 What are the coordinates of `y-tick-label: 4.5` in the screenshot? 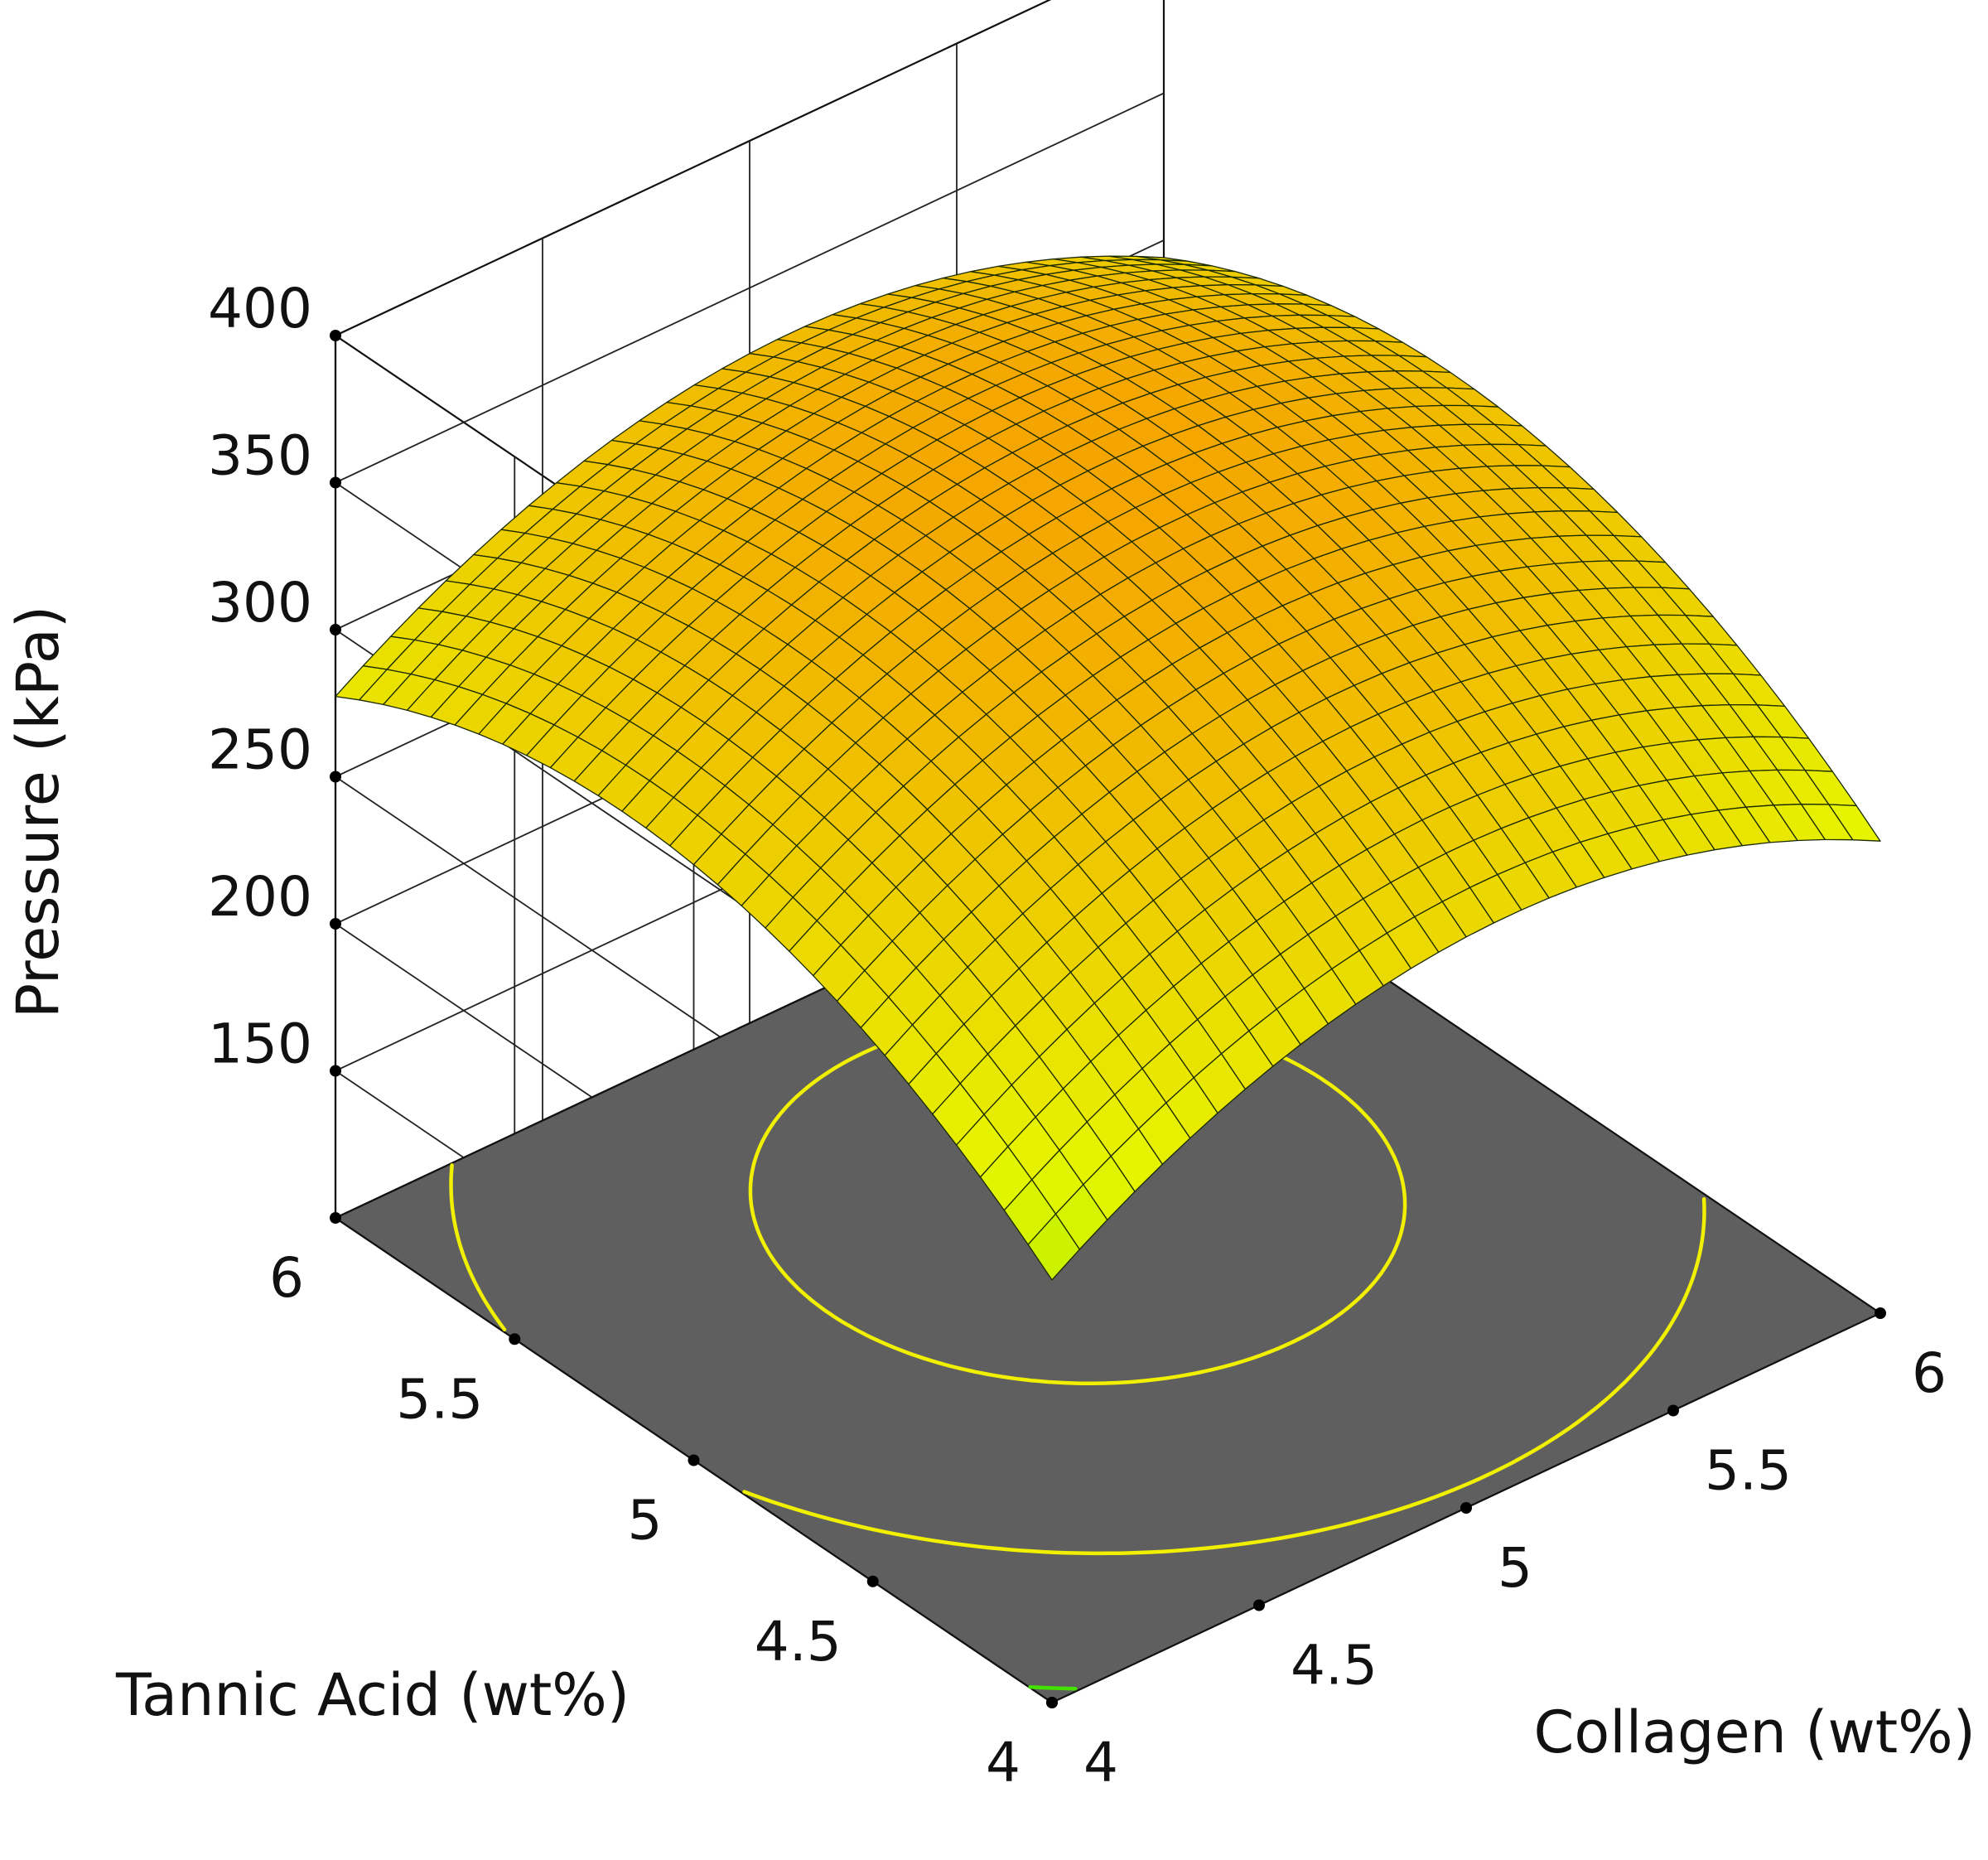 It's located at (798, 1642).